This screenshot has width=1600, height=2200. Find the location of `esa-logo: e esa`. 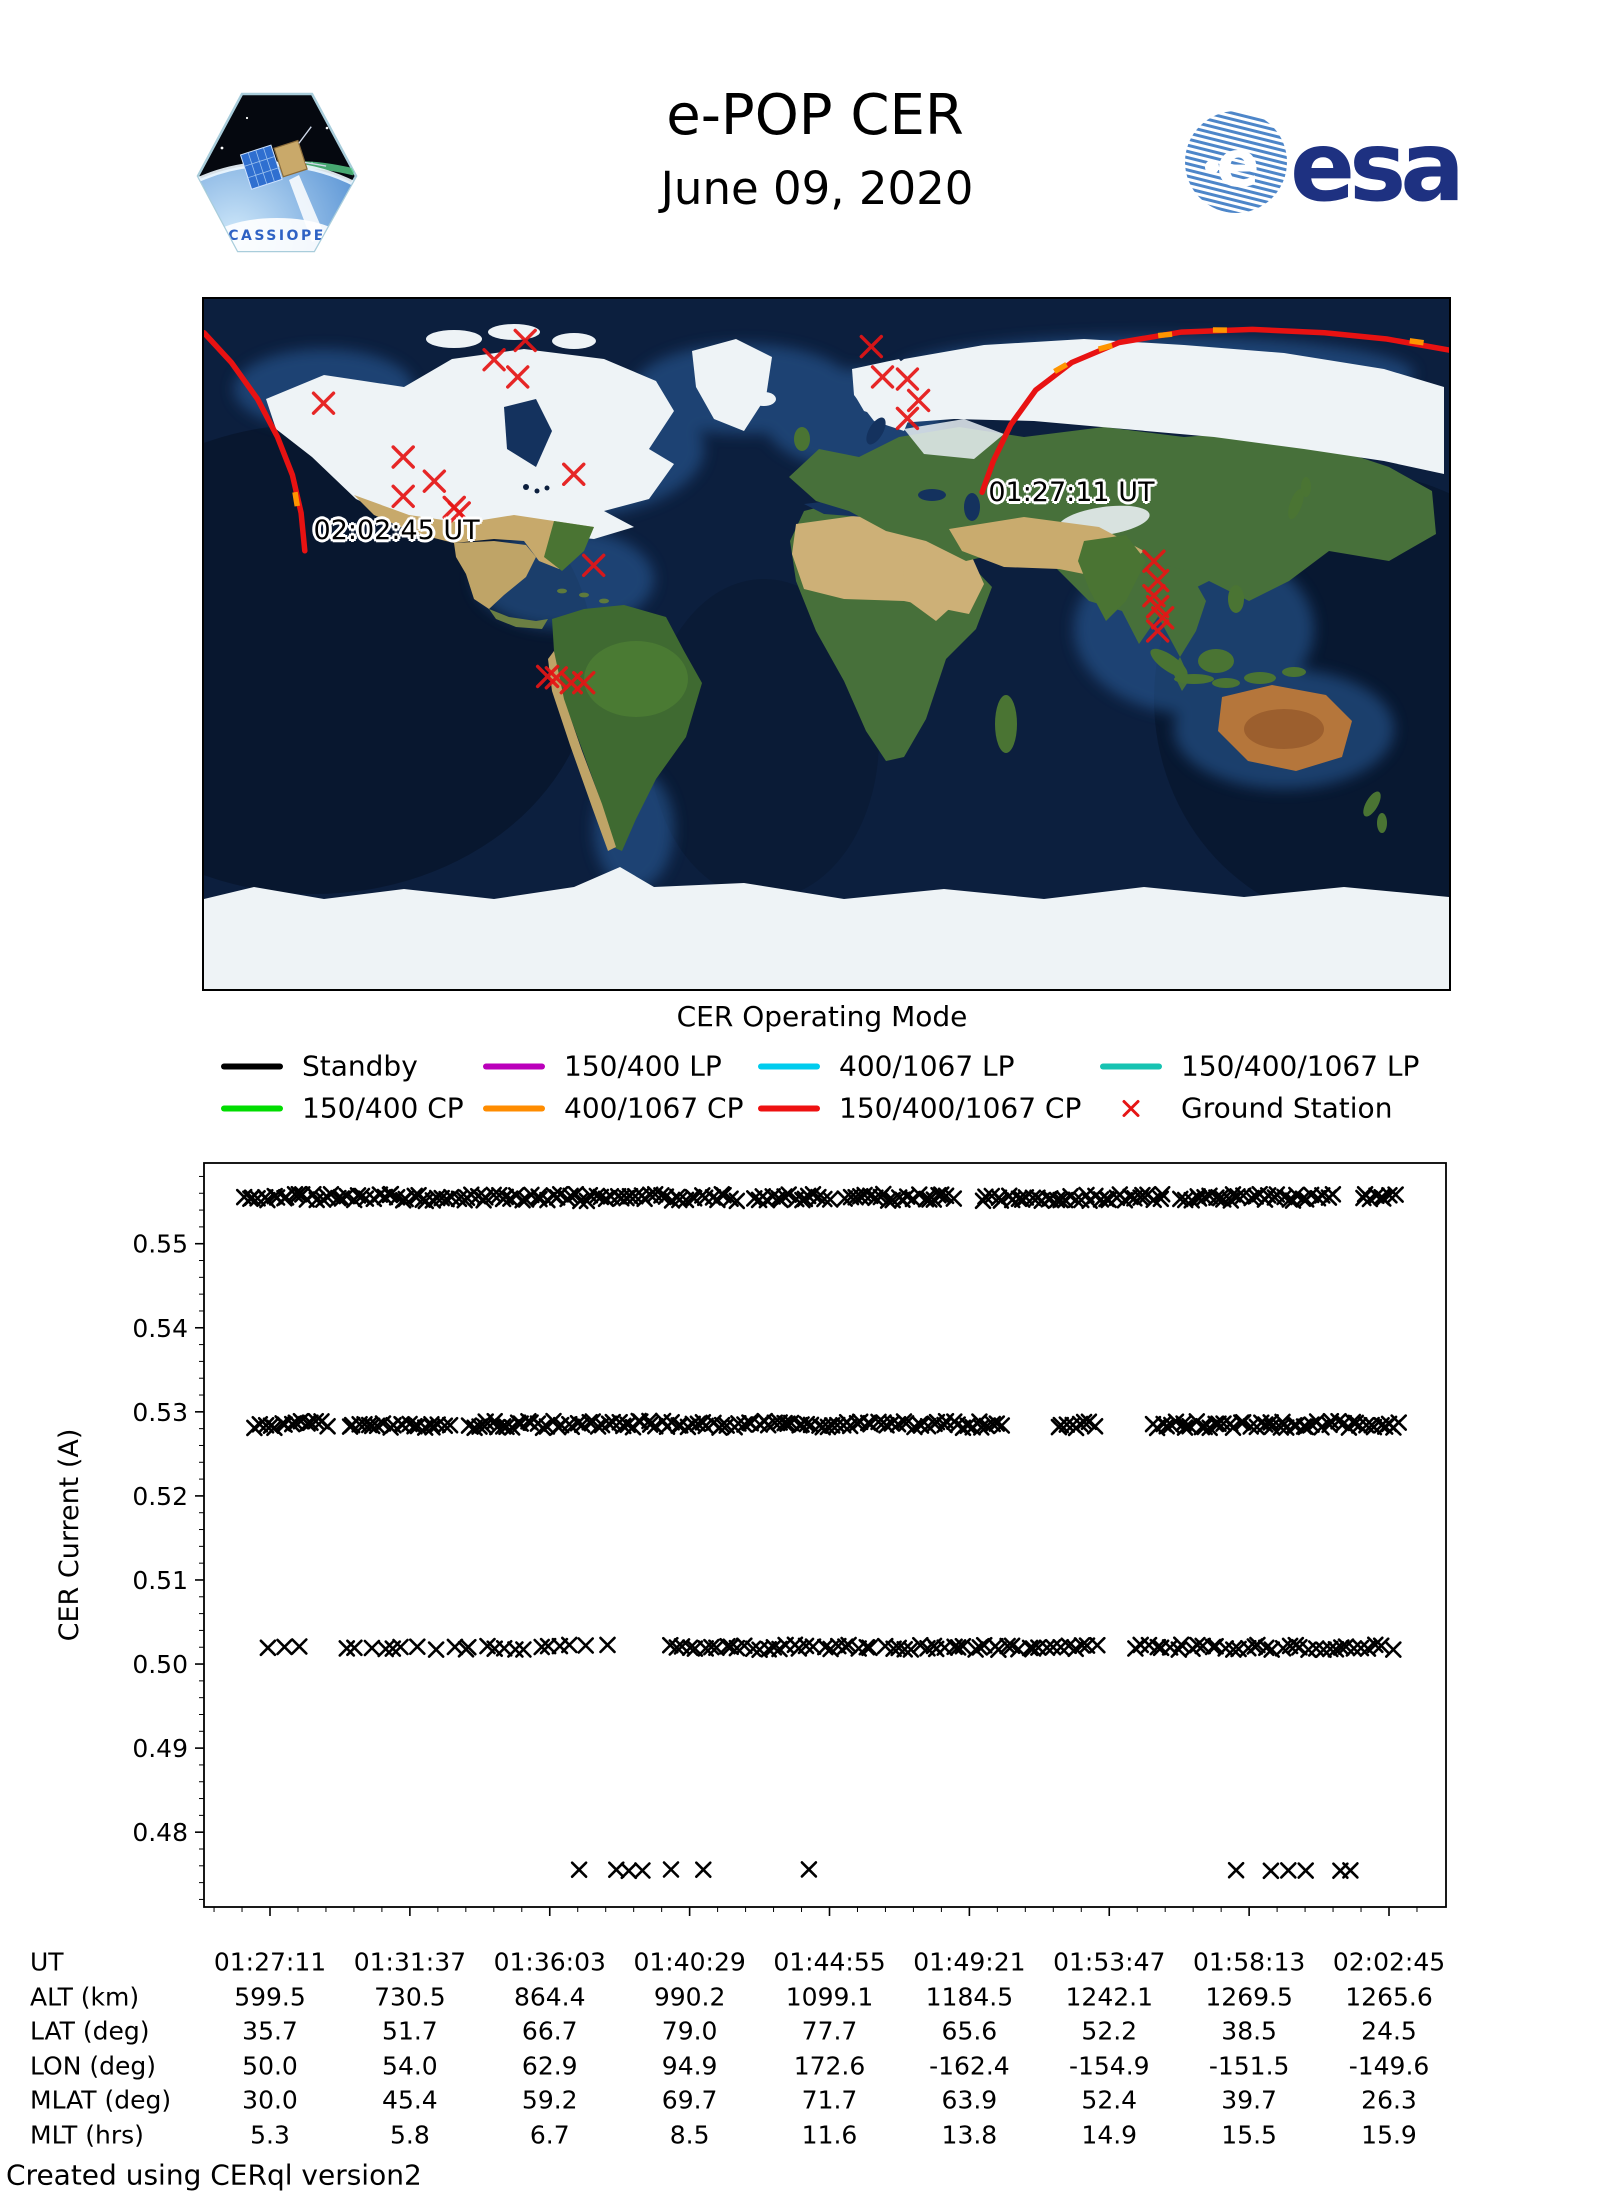

esa-logo: e esa is located at coordinates (1325, 167).